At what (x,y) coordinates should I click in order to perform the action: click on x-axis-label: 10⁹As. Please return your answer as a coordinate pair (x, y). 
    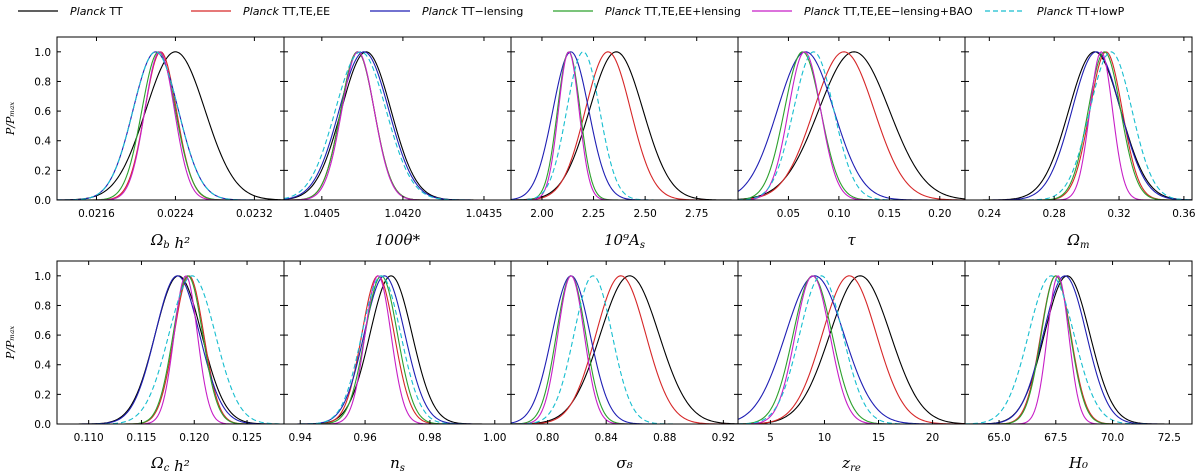
    Looking at the image, I should click on (624, 241).